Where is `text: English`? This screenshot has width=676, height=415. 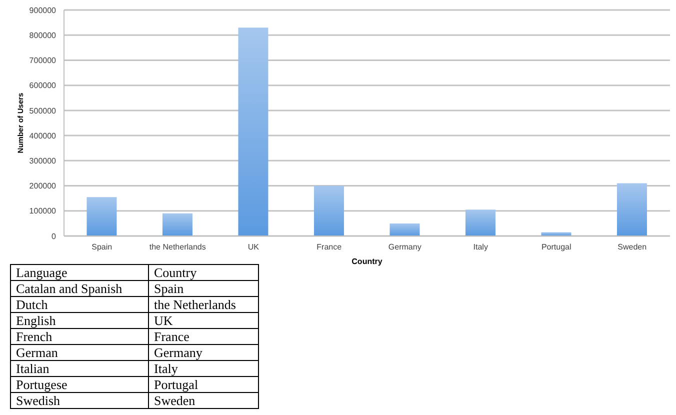
text: English is located at coordinates (79, 320).